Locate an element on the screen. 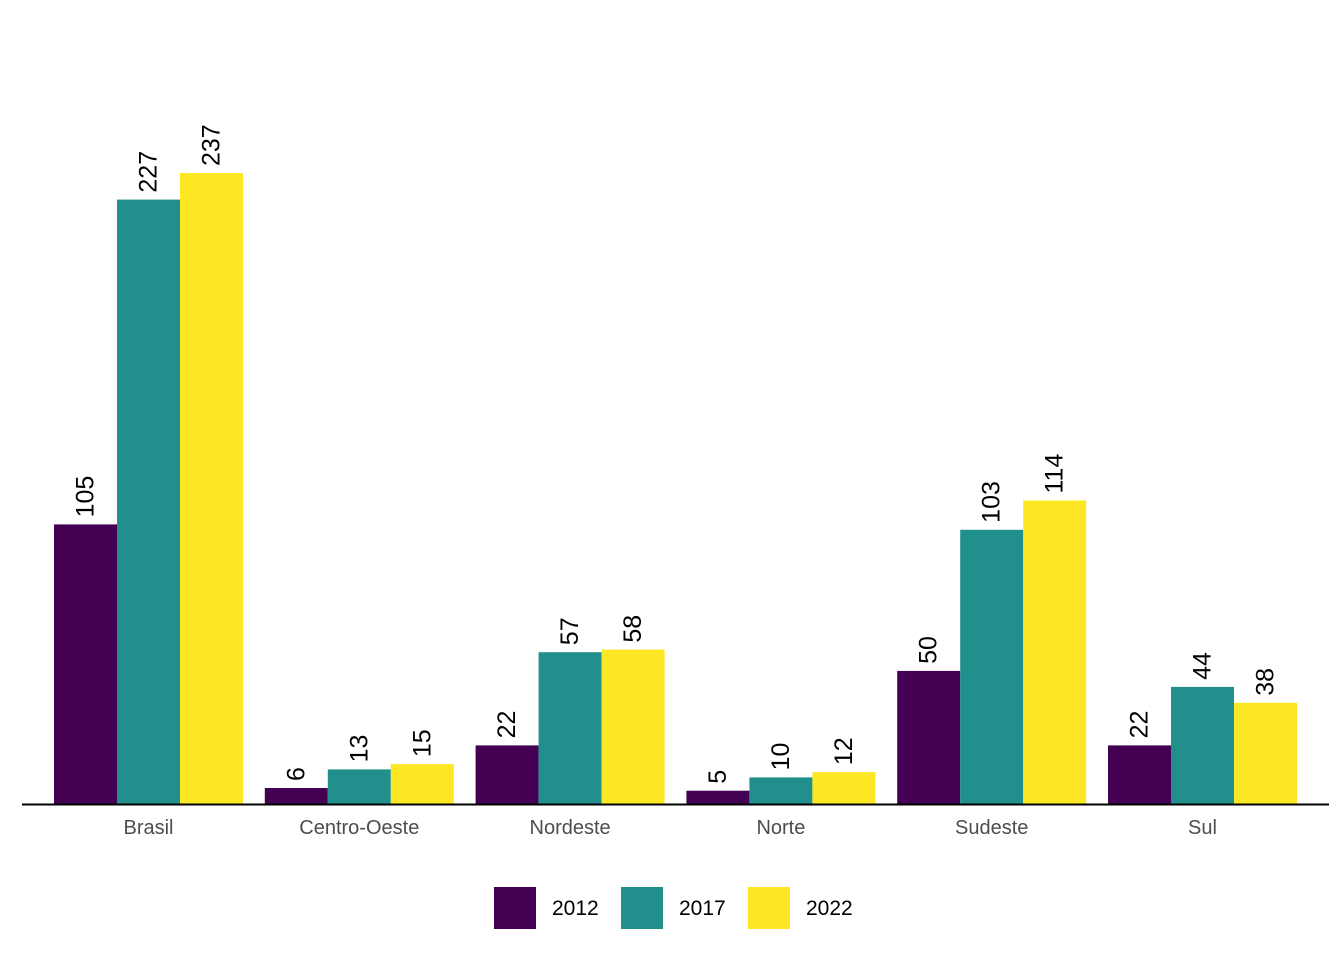  value-label-nordeste-2012: 22 is located at coordinates (507, 725).